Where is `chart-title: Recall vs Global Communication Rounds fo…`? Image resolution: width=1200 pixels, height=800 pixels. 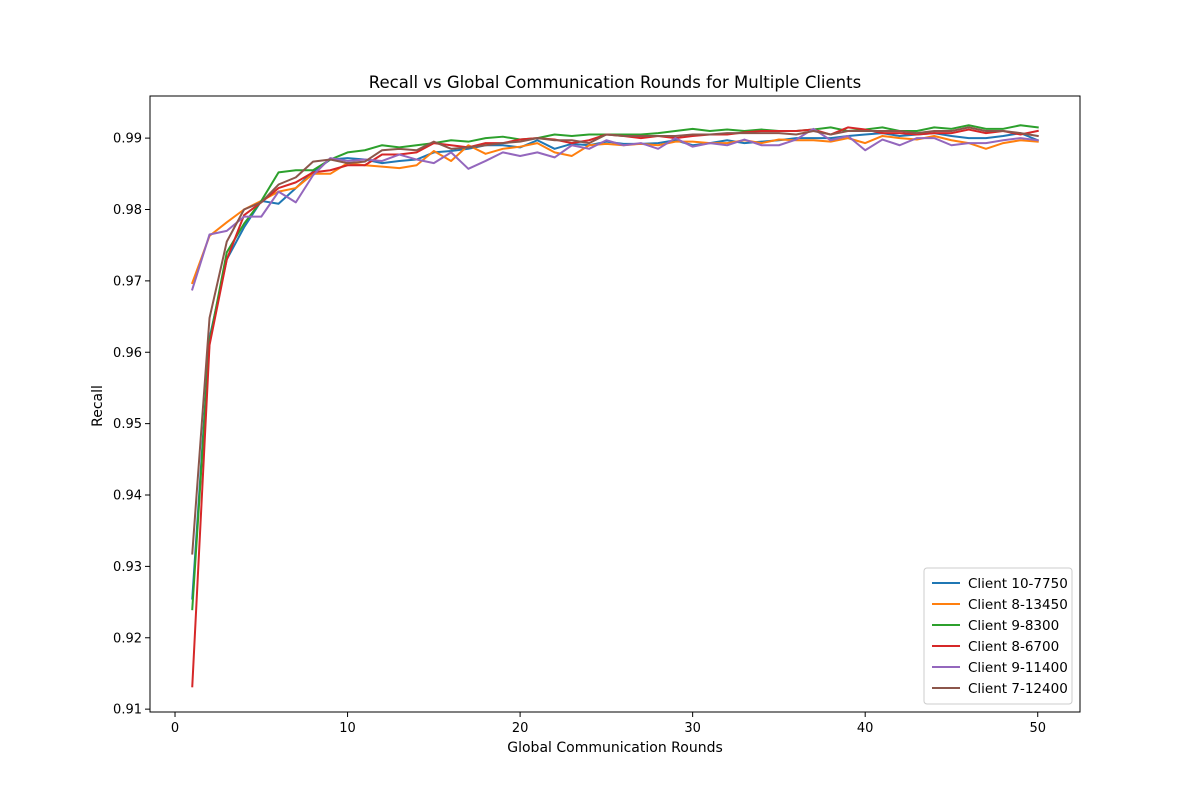
chart-title: Recall vs Global Communication Rounds fo… is located at coordinates (615, 82).